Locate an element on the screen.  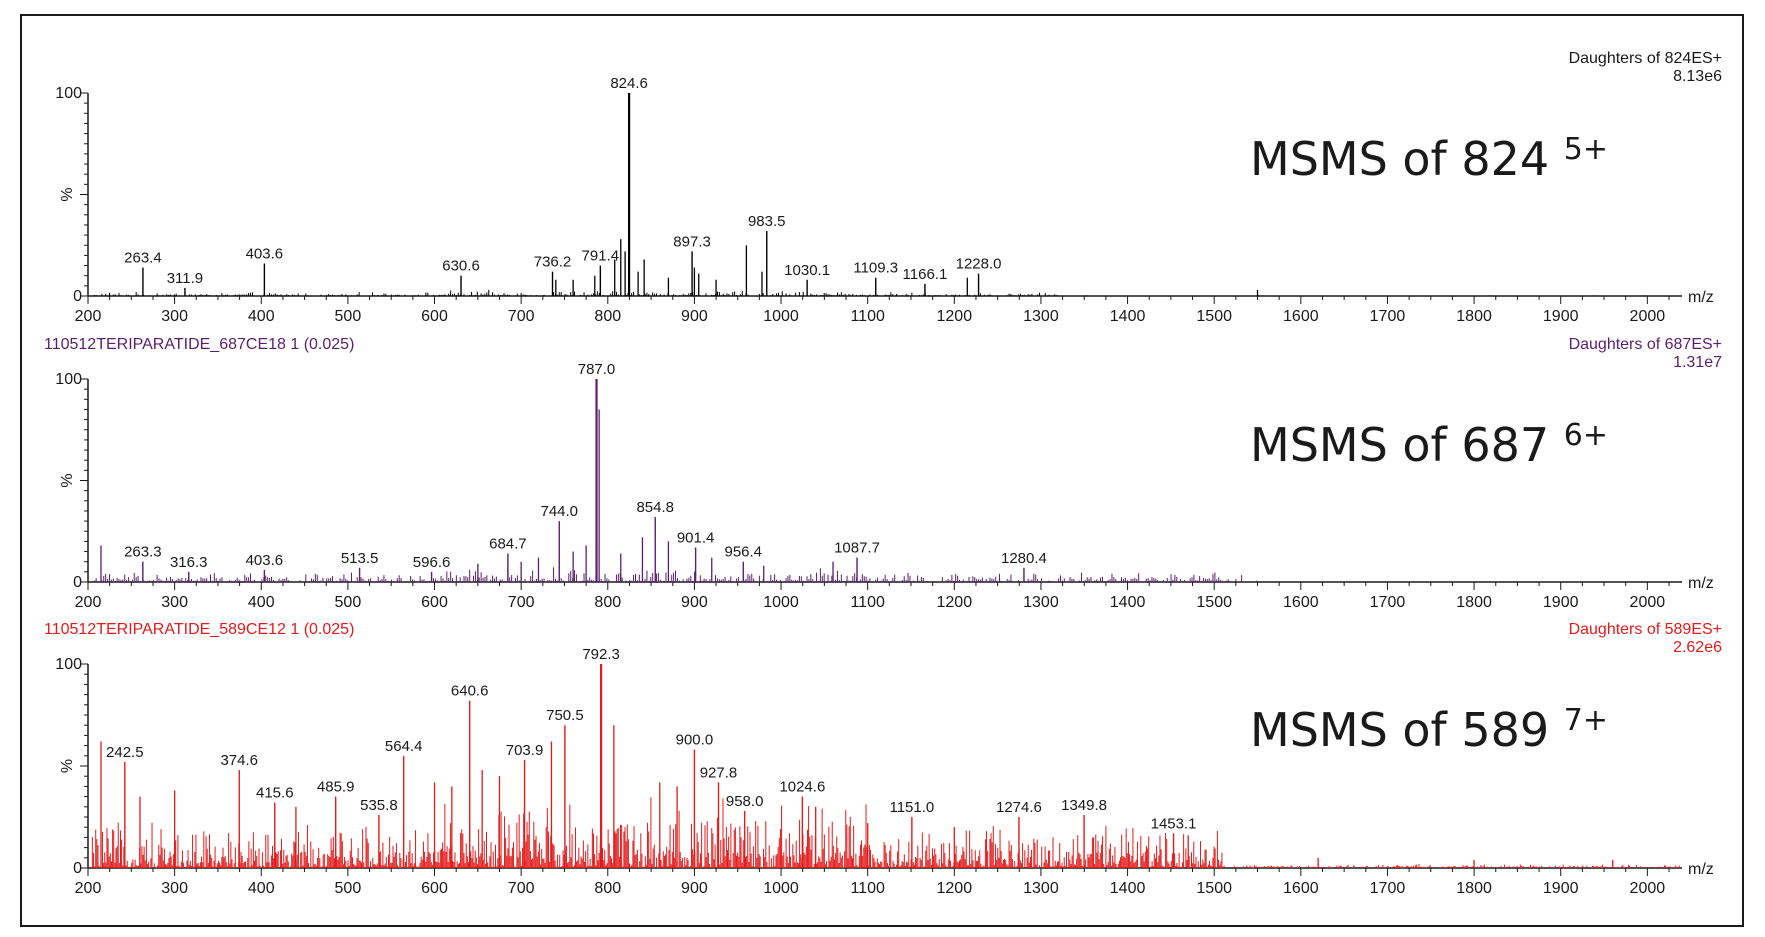
peak-label: 311.9 is located at coordinates (185, 278).